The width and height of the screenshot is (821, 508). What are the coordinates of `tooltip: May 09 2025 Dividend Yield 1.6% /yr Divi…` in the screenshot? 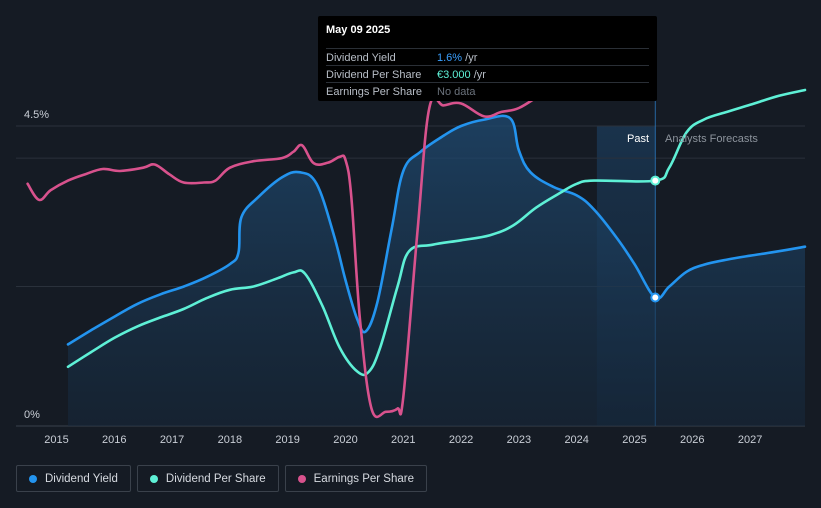 It's located at (487, 58).